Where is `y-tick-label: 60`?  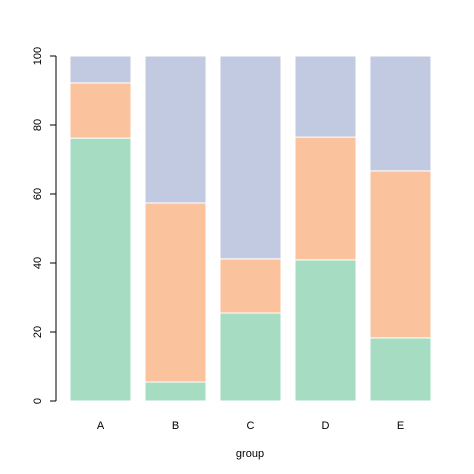
y-tick-label: 60 is located at coordinates (38, 194).